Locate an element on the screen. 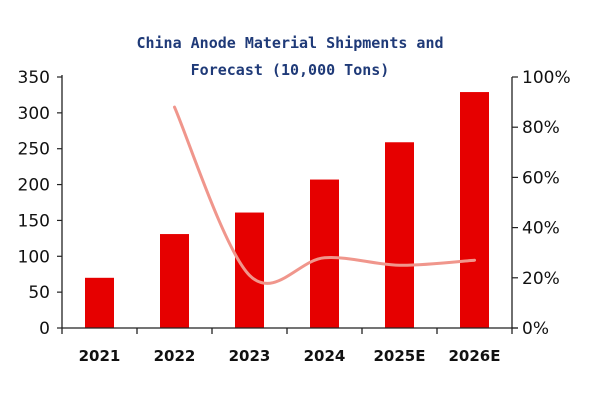  category-label: 2025E is located at coordinates (400, 356).